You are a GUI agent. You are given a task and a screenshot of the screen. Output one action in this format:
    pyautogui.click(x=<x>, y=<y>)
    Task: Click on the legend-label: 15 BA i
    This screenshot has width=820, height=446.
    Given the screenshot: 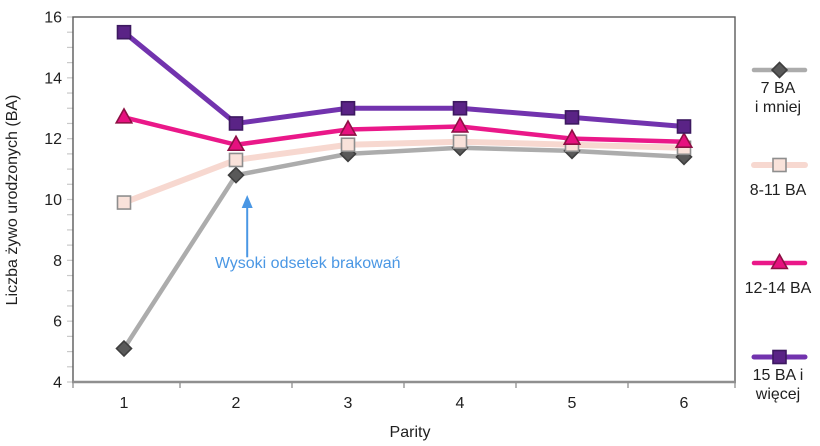 What is the action you would take?
    pyautogui.click(x=778, y=375)
    